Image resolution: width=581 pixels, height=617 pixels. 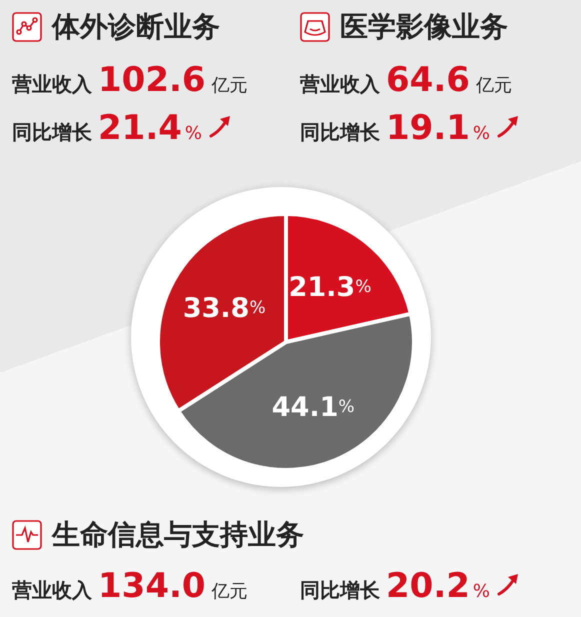 What do you see at coordinates (107, 128) in the screenshot?
I see `text: 同比增长 21.4%` at bounding box center [107, 128].